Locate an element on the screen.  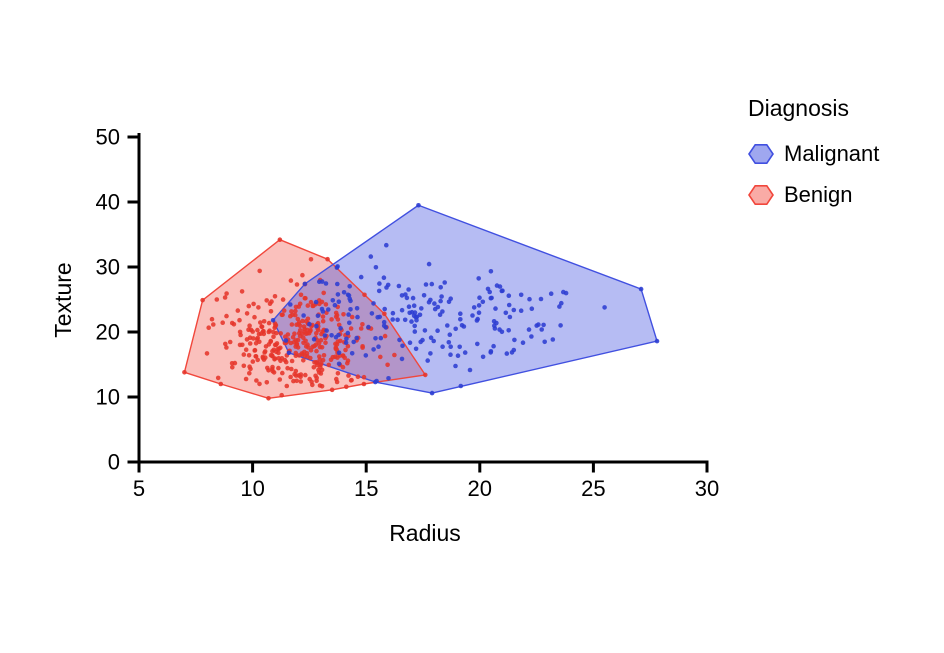
y-tick-label: 30 is located at coordinates (108, 267).